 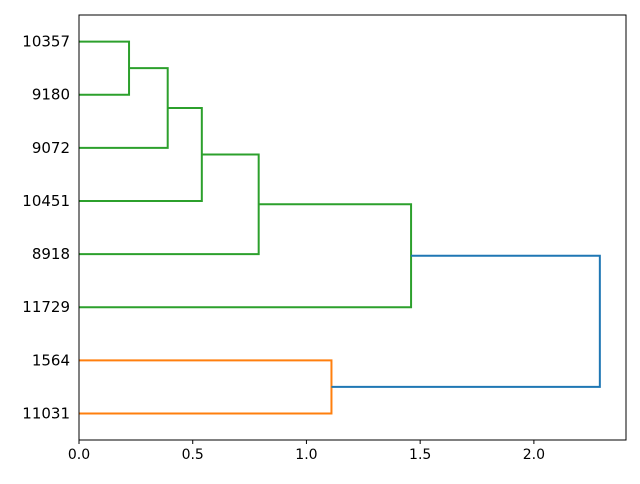 I want to click on x-tick-label: 0.5, so click(x=193, y=455).